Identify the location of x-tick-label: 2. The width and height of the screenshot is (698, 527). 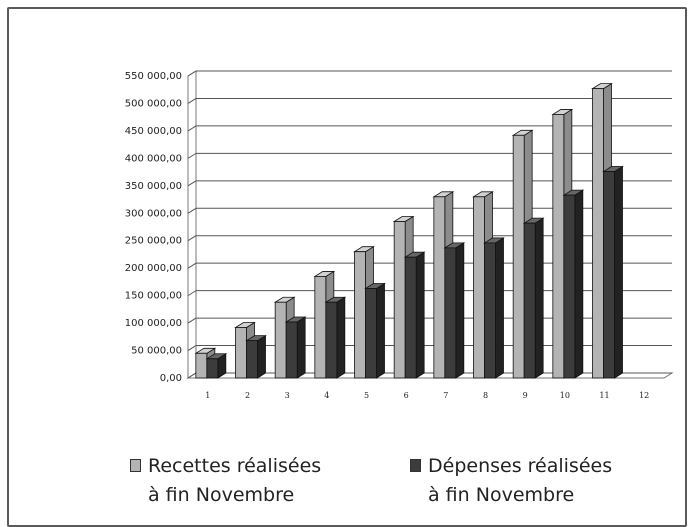
(247, 395).